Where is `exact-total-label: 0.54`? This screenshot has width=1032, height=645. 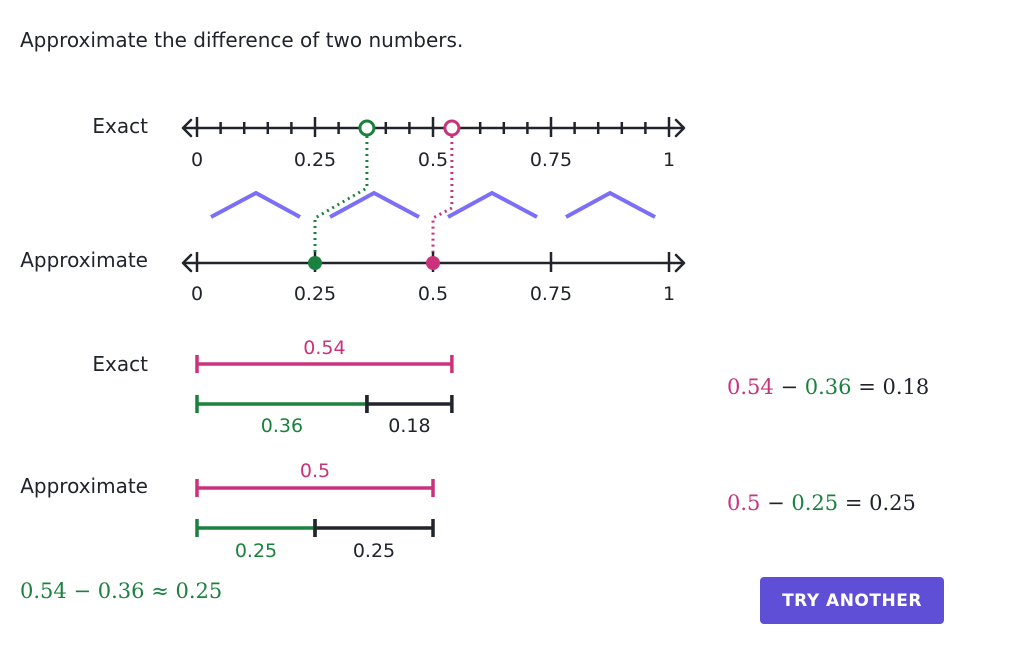 exact-total-label: 0.54 is located at coordinates (324, 348).